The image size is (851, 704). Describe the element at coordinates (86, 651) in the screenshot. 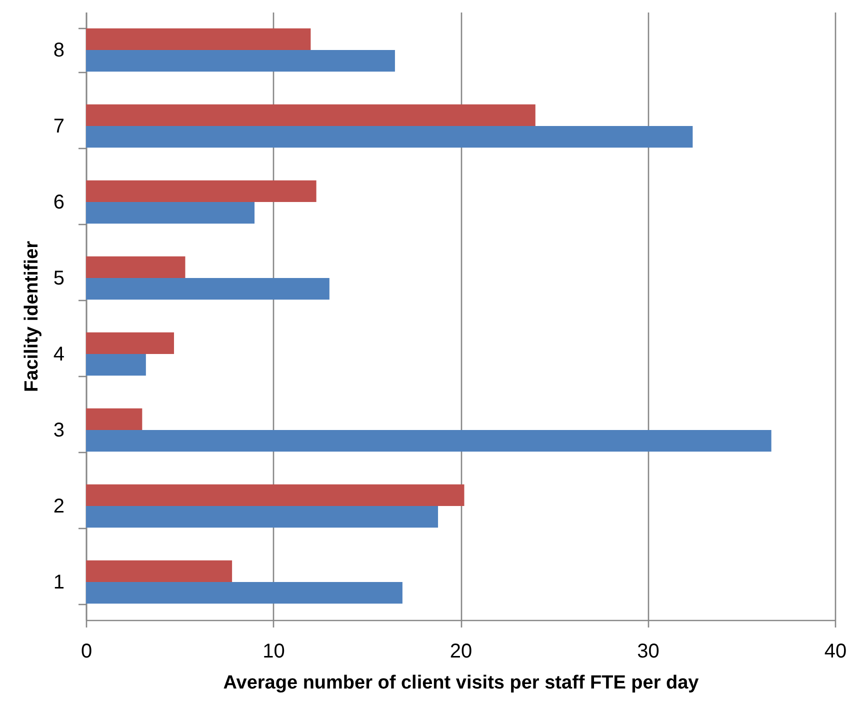

I see `x-tick-label: 0` at that location.